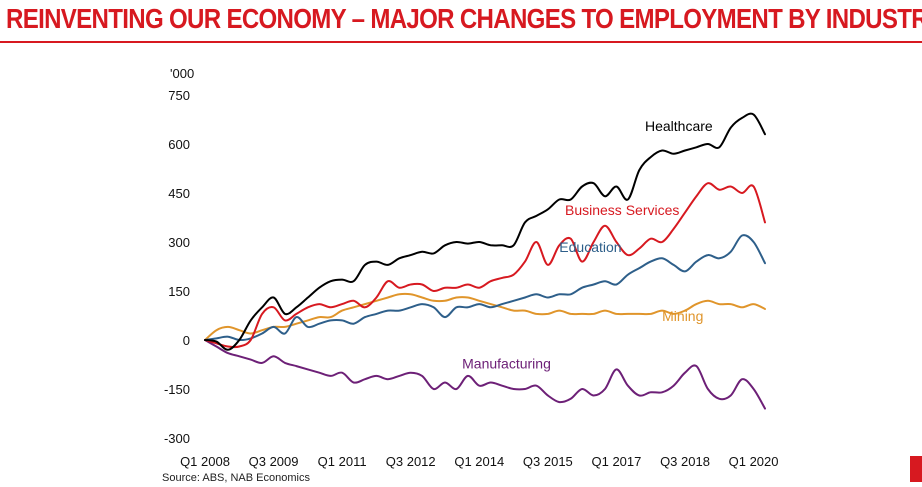 The image size is (922, 487). What do you see at coordinates (506, 364) in the screenshot?
I see `series-label-manufacturing: Manufacturing` at bounding box center [506, 364].